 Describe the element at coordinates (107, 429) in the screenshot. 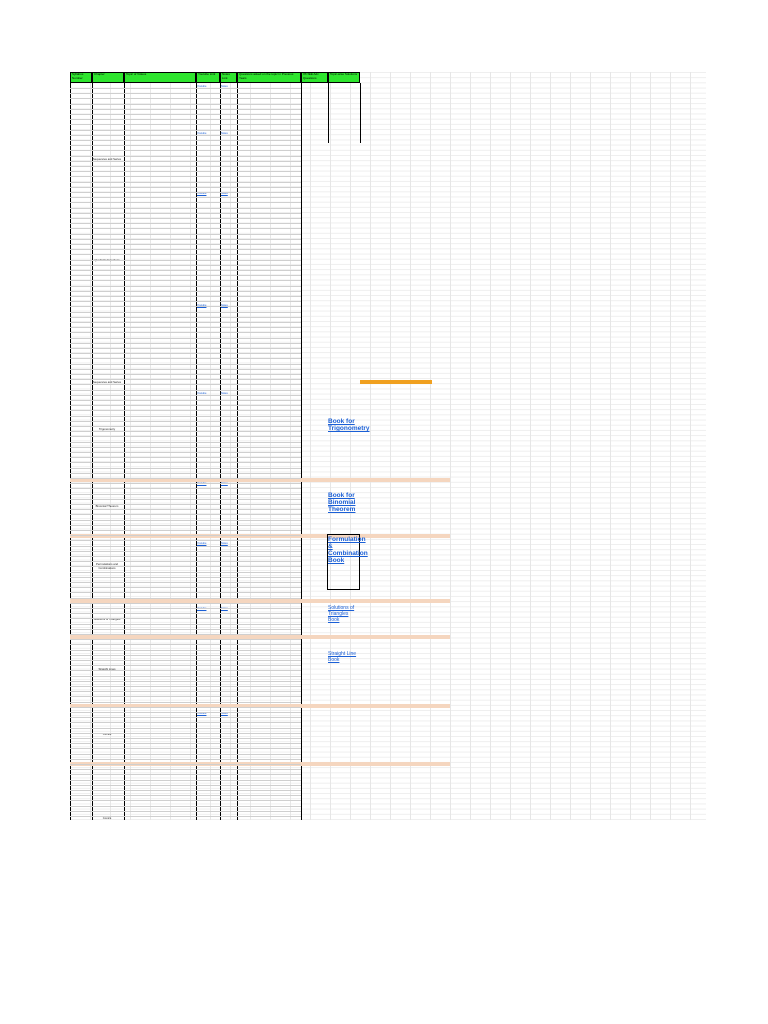

I see `section-label: Trigonometry` at that location.